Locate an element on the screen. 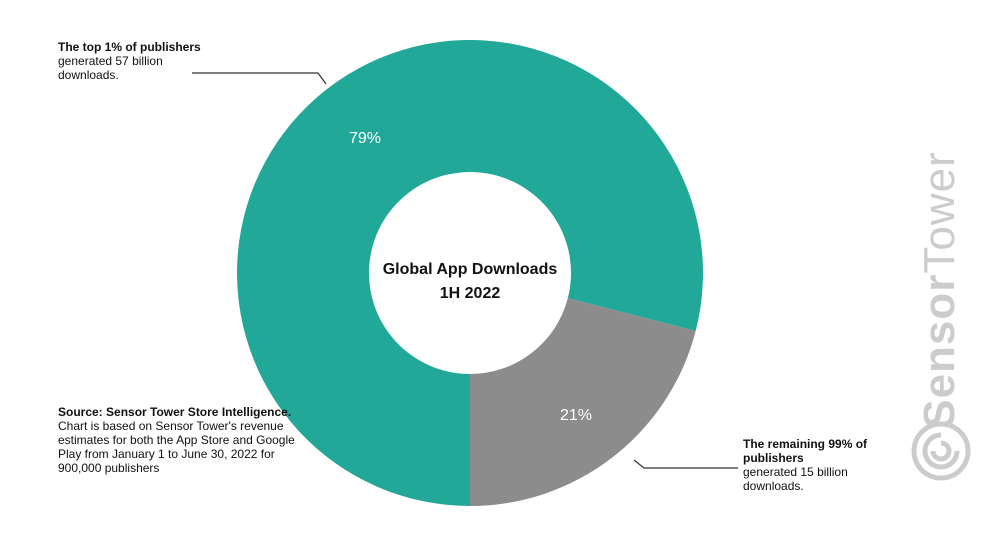 The height and width of the screenshot is (548, 998). annotation-bottom-bold: The remaining 99% of publishers is located at coordinates (805, 451).